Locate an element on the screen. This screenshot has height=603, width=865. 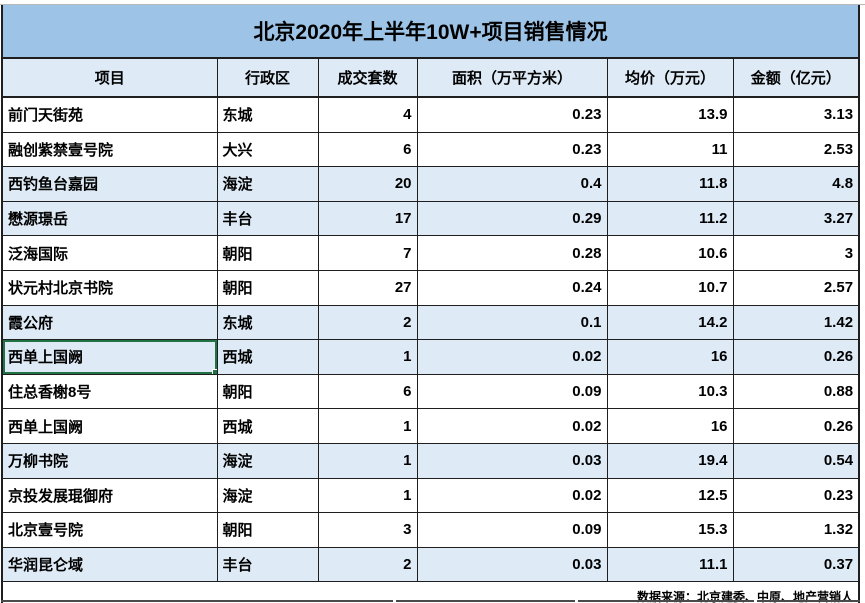
cell-units: 7 is located at coordinates (367, 253).